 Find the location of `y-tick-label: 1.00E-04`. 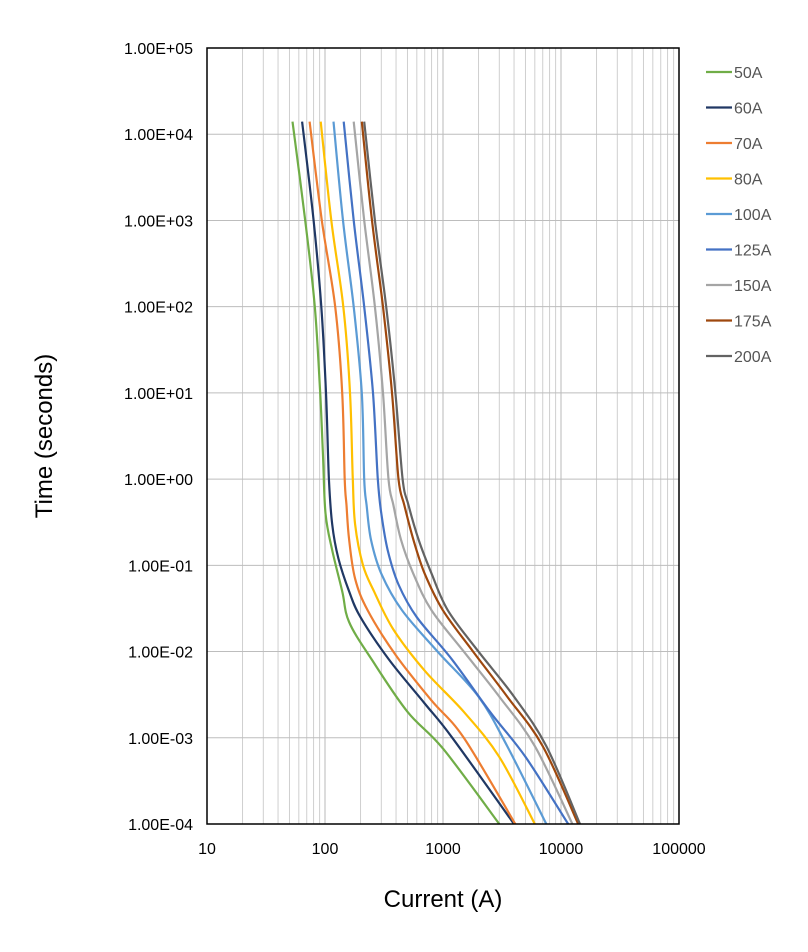

y-tick-label: 1.00E-04 is located at coordinates (160, 825).